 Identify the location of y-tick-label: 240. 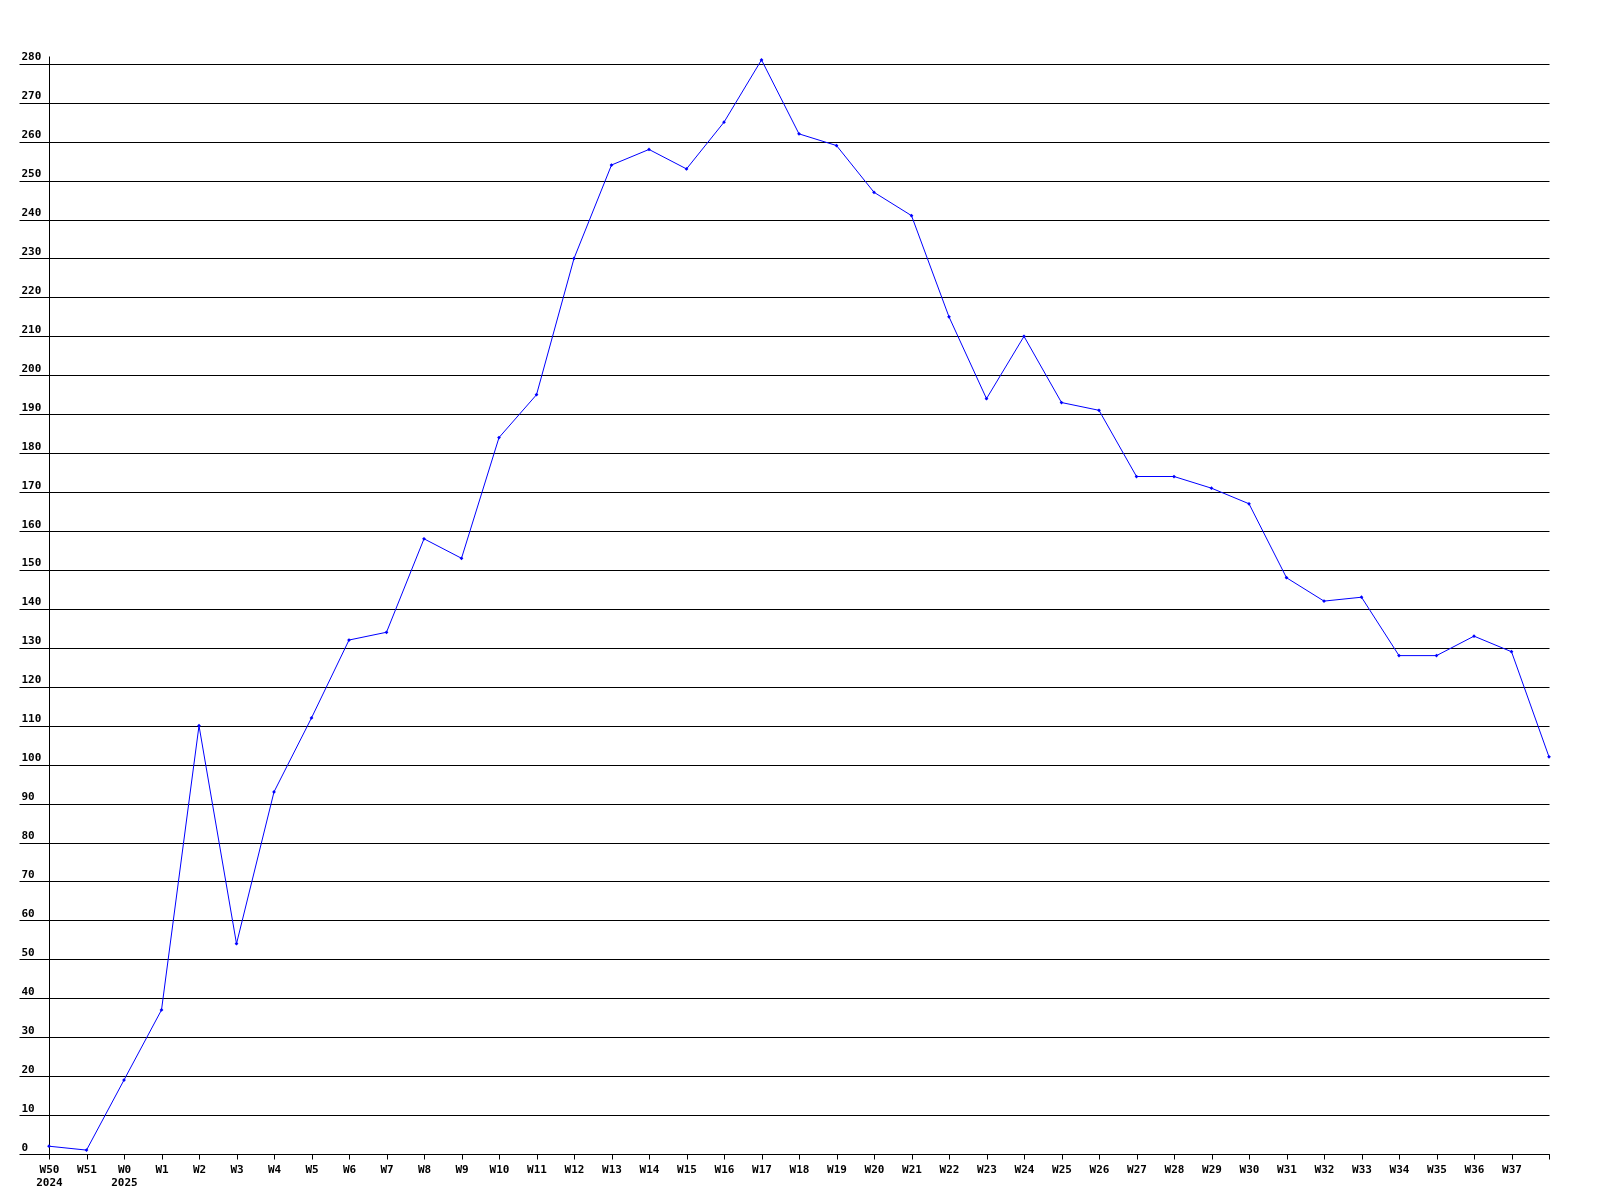
(31, 213).